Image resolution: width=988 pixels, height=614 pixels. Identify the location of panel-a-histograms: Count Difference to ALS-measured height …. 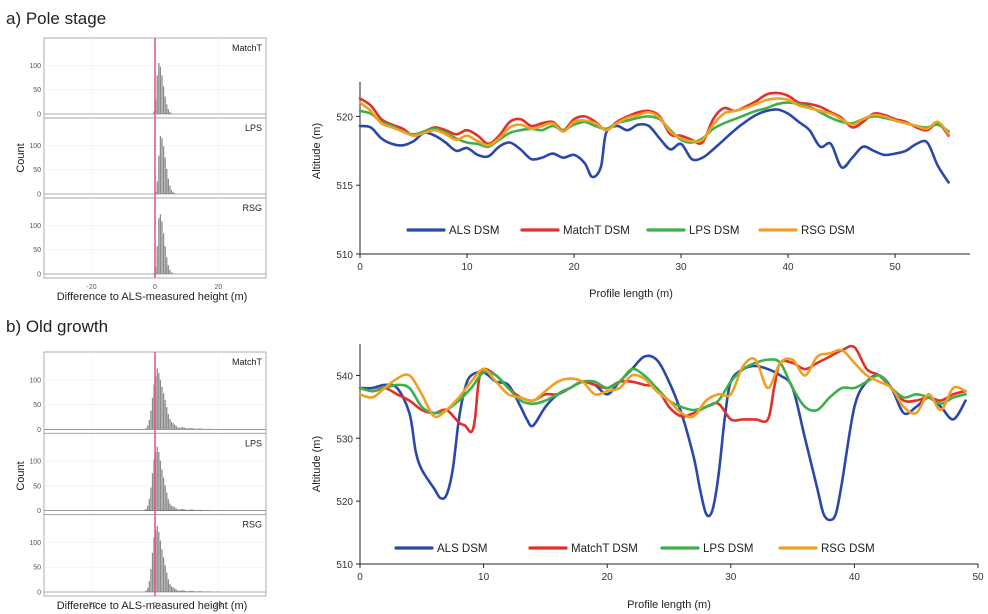
(141, 170).